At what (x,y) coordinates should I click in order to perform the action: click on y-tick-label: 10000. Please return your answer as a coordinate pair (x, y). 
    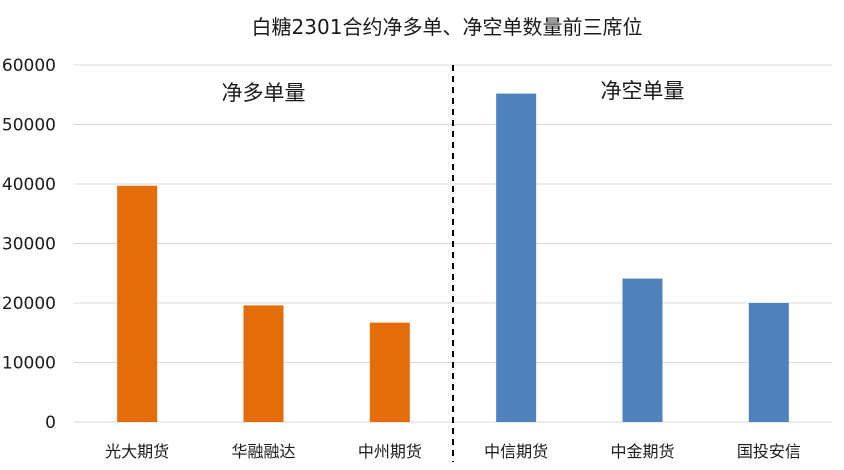
    Looking at the image, I should click on (29, 364).